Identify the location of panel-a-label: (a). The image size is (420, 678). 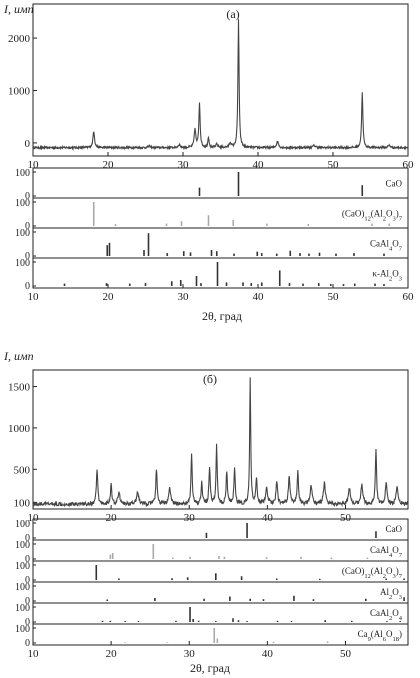
(232, 14).